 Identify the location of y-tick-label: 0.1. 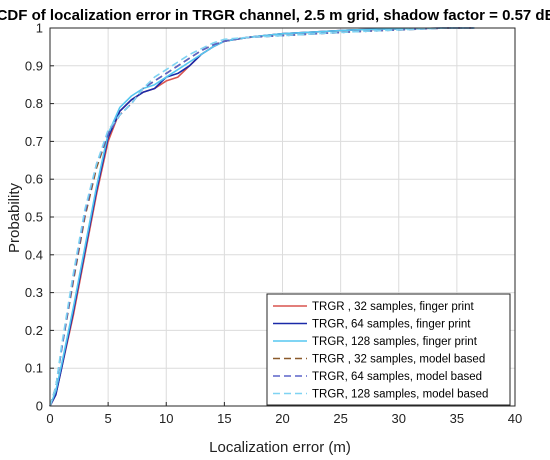
(34, 368).